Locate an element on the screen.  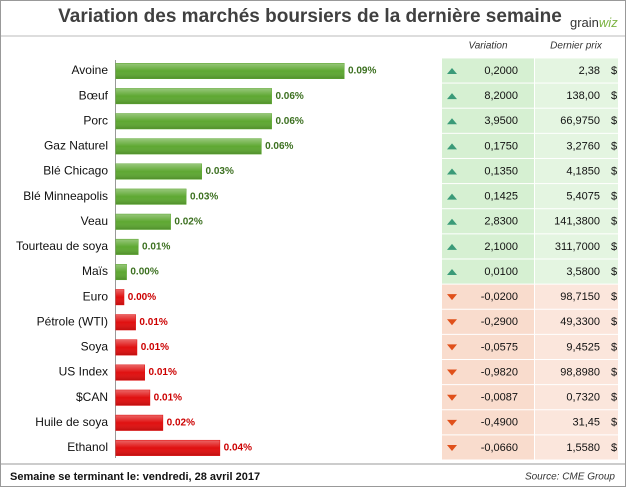
price: 1,5580 is located at coordinates (583, 448).